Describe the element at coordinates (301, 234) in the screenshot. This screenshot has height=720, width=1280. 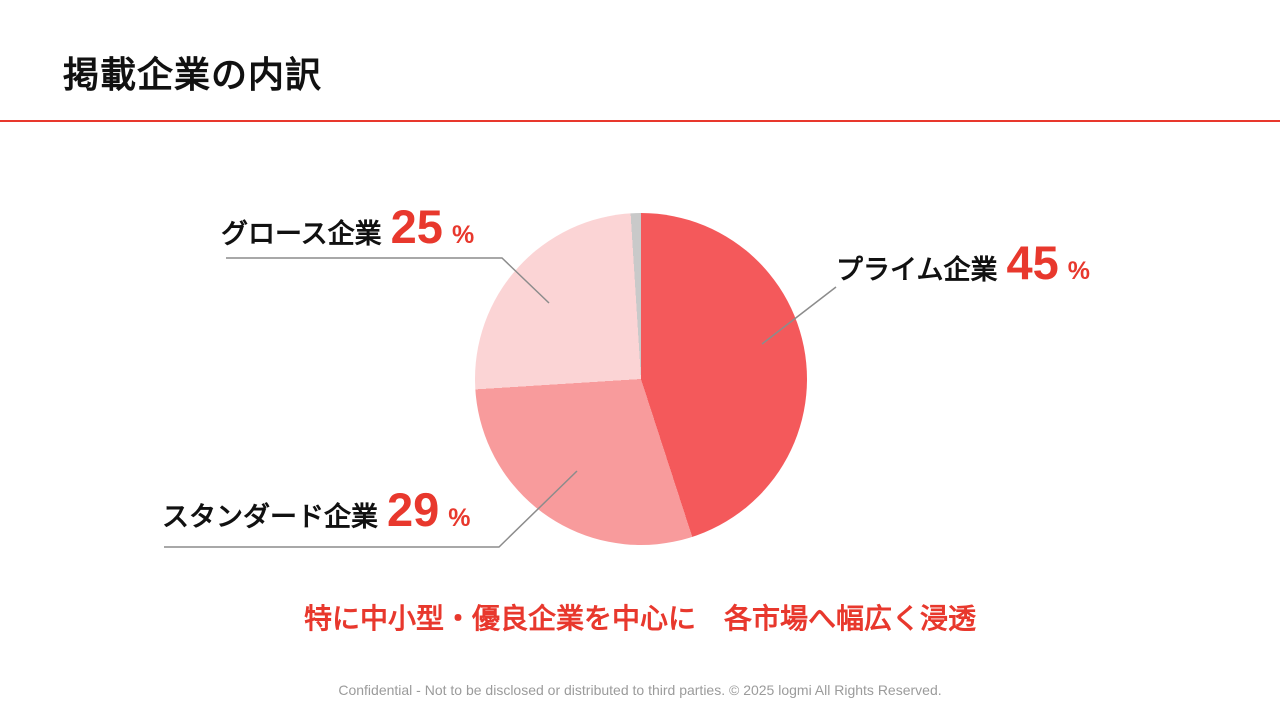
I see `callout-growth-label: グロース企業` at that location.